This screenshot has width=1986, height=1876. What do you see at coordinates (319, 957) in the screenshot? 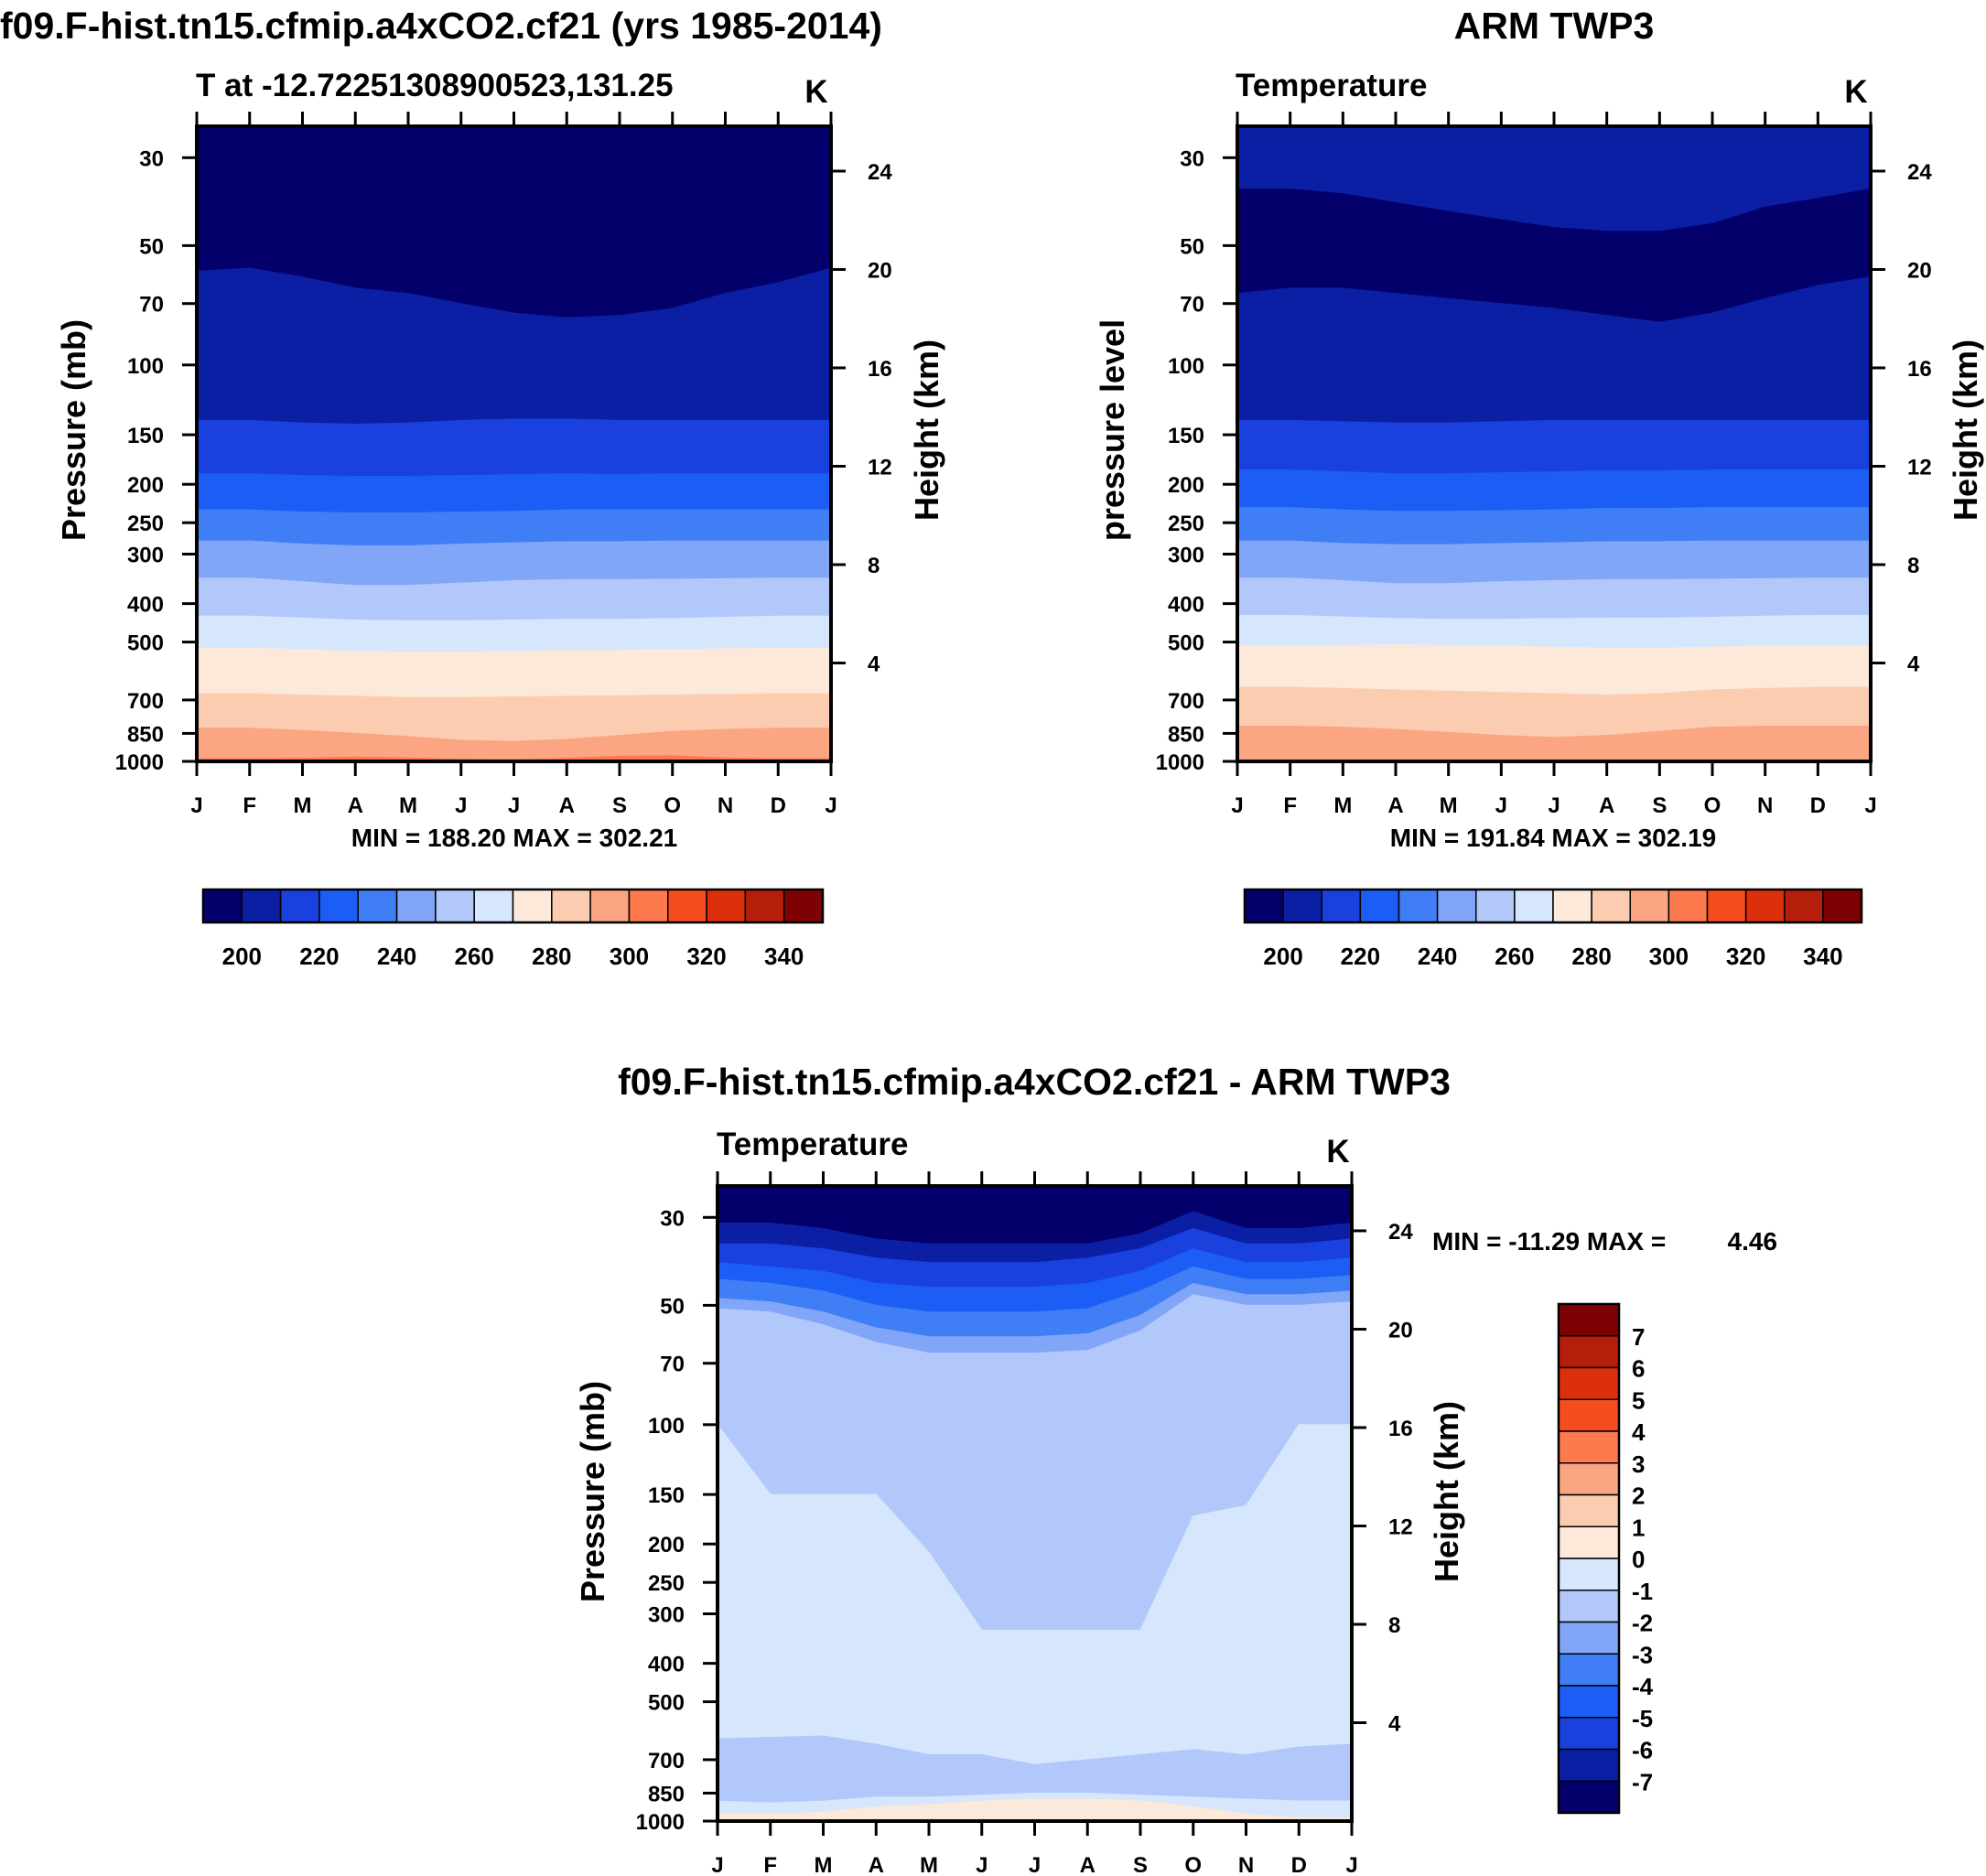
I see `colorbar-label: 220` at bounding box center [319, 957].